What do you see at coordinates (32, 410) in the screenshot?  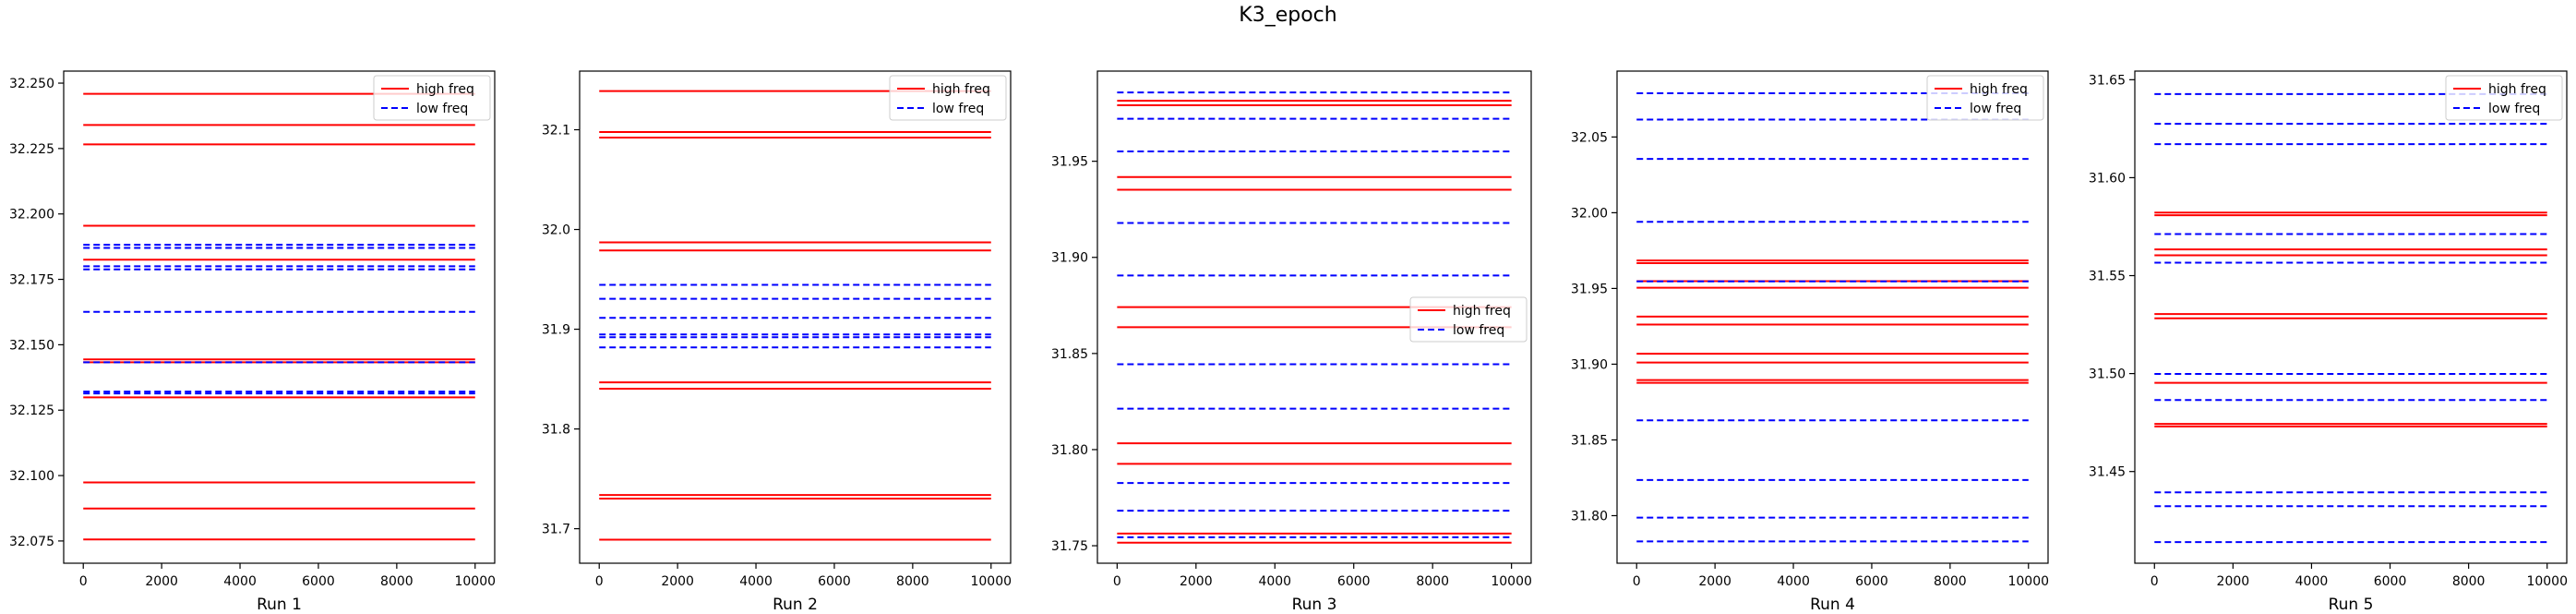 I see `y-tick-label: 32.125` at bounding box center [32, 410].